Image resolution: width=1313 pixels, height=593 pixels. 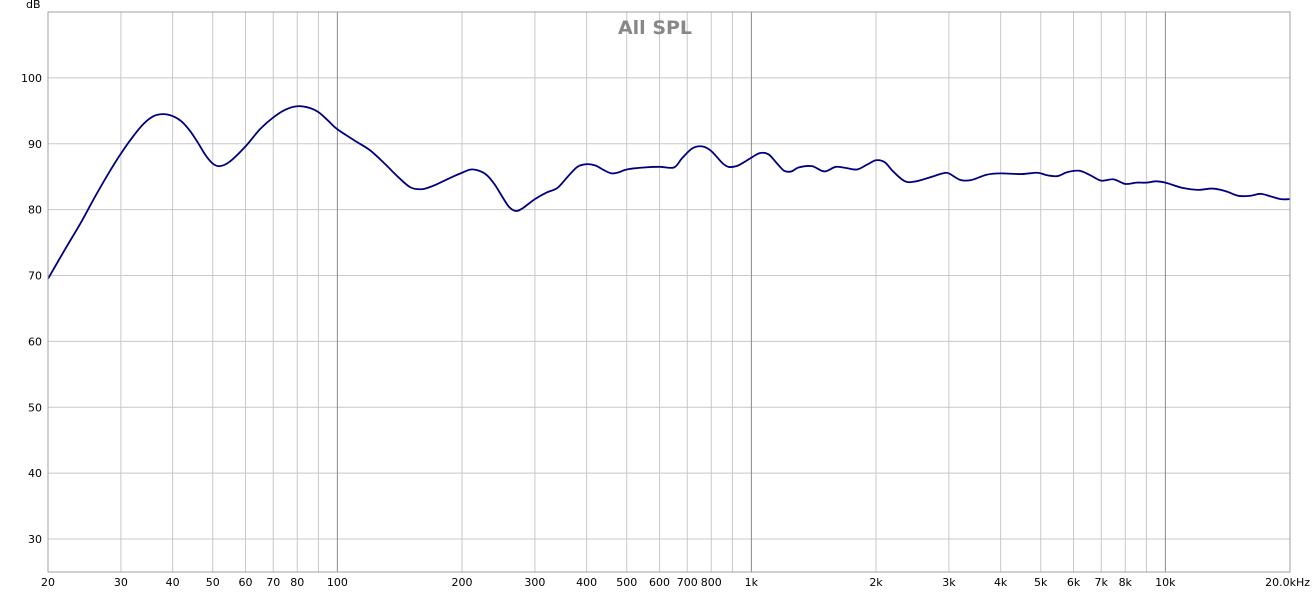 I want to click on x-tick-label: 10k, so click(x=1165, y=582).